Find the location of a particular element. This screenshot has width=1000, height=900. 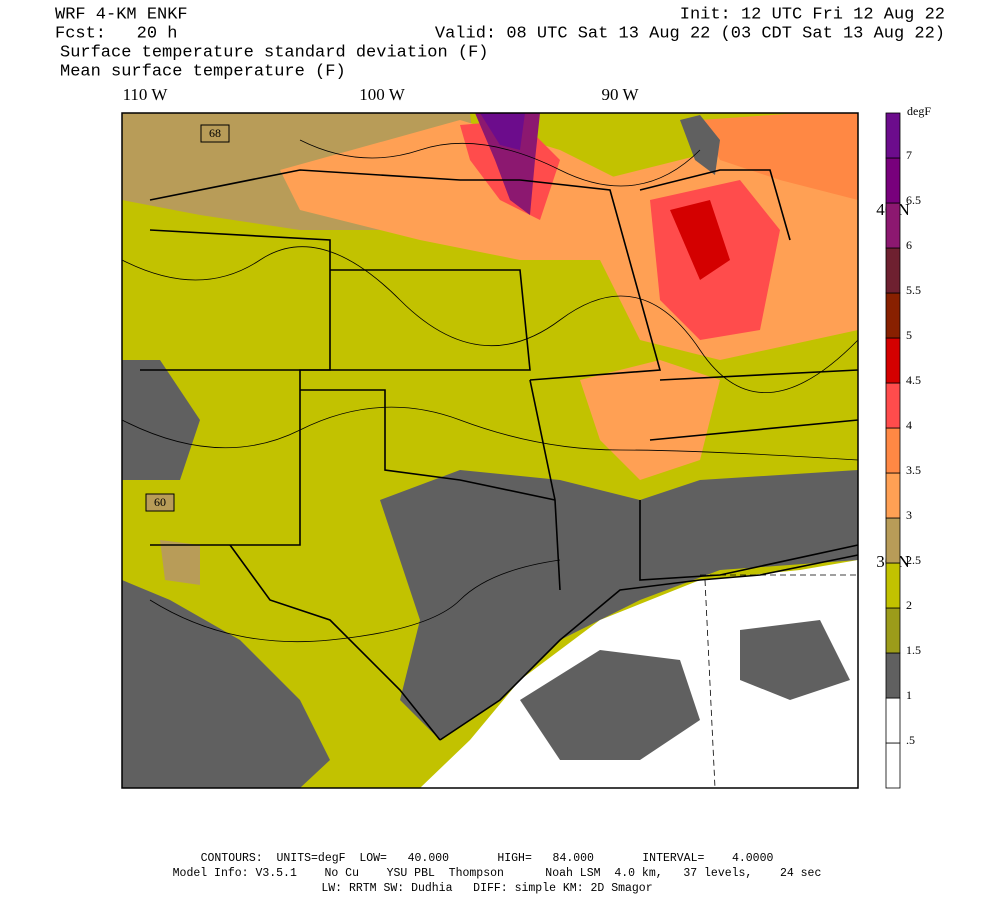

colorbar: .5 1 1.5 2 2.5 3 3.5 4 4.5 5 5.5 6 6.5 7 is located at coordinates (903, 450).